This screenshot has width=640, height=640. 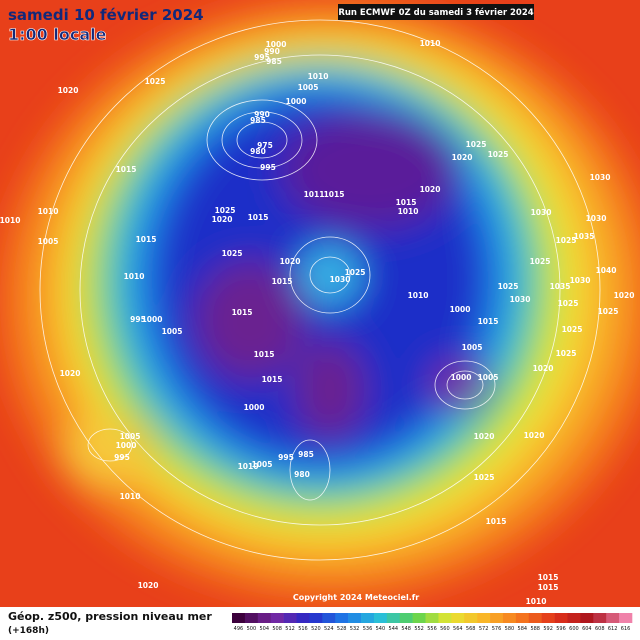 What do you see at coordinates (561, 629) in the screenshot?
I see `legend-label: 596` at bounding box center [561, 629].